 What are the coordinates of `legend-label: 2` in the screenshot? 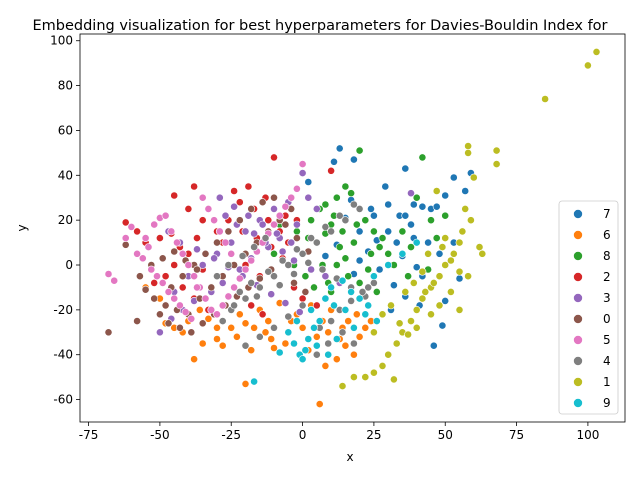 It's located at (607, 277).